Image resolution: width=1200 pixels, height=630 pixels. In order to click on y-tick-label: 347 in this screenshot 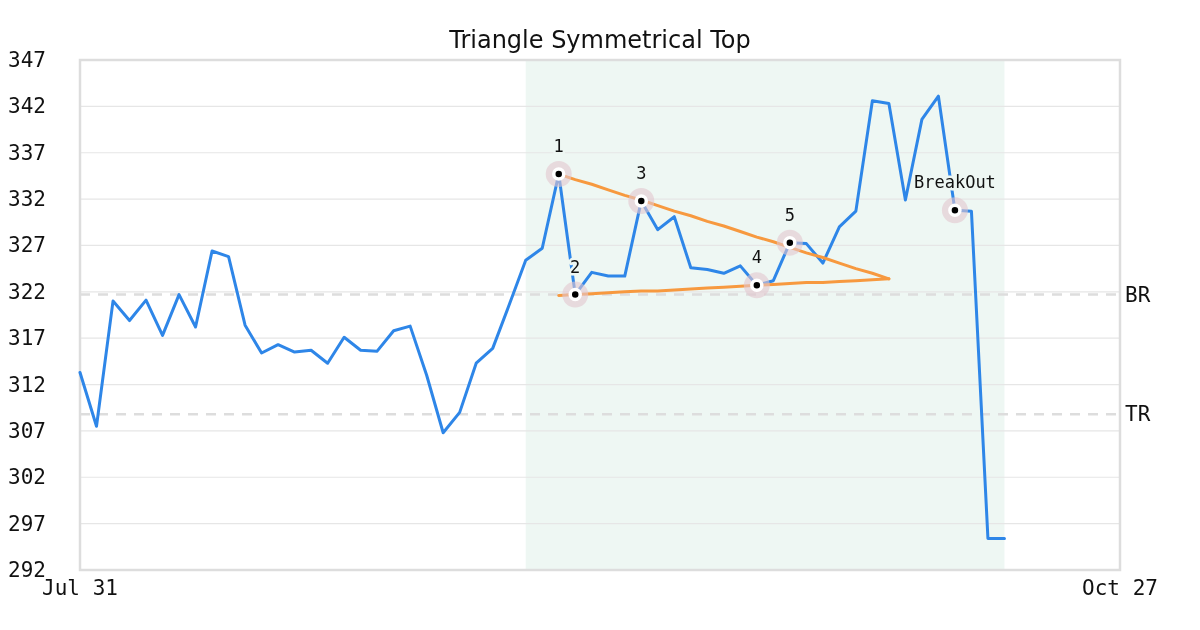, I will do `click(27, 60)`.